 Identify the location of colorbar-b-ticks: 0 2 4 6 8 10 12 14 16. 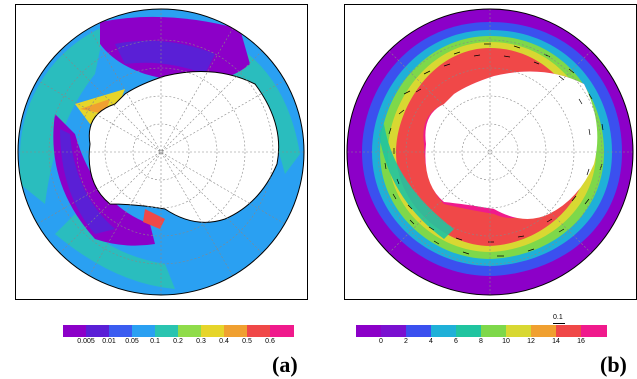
(481, 344).